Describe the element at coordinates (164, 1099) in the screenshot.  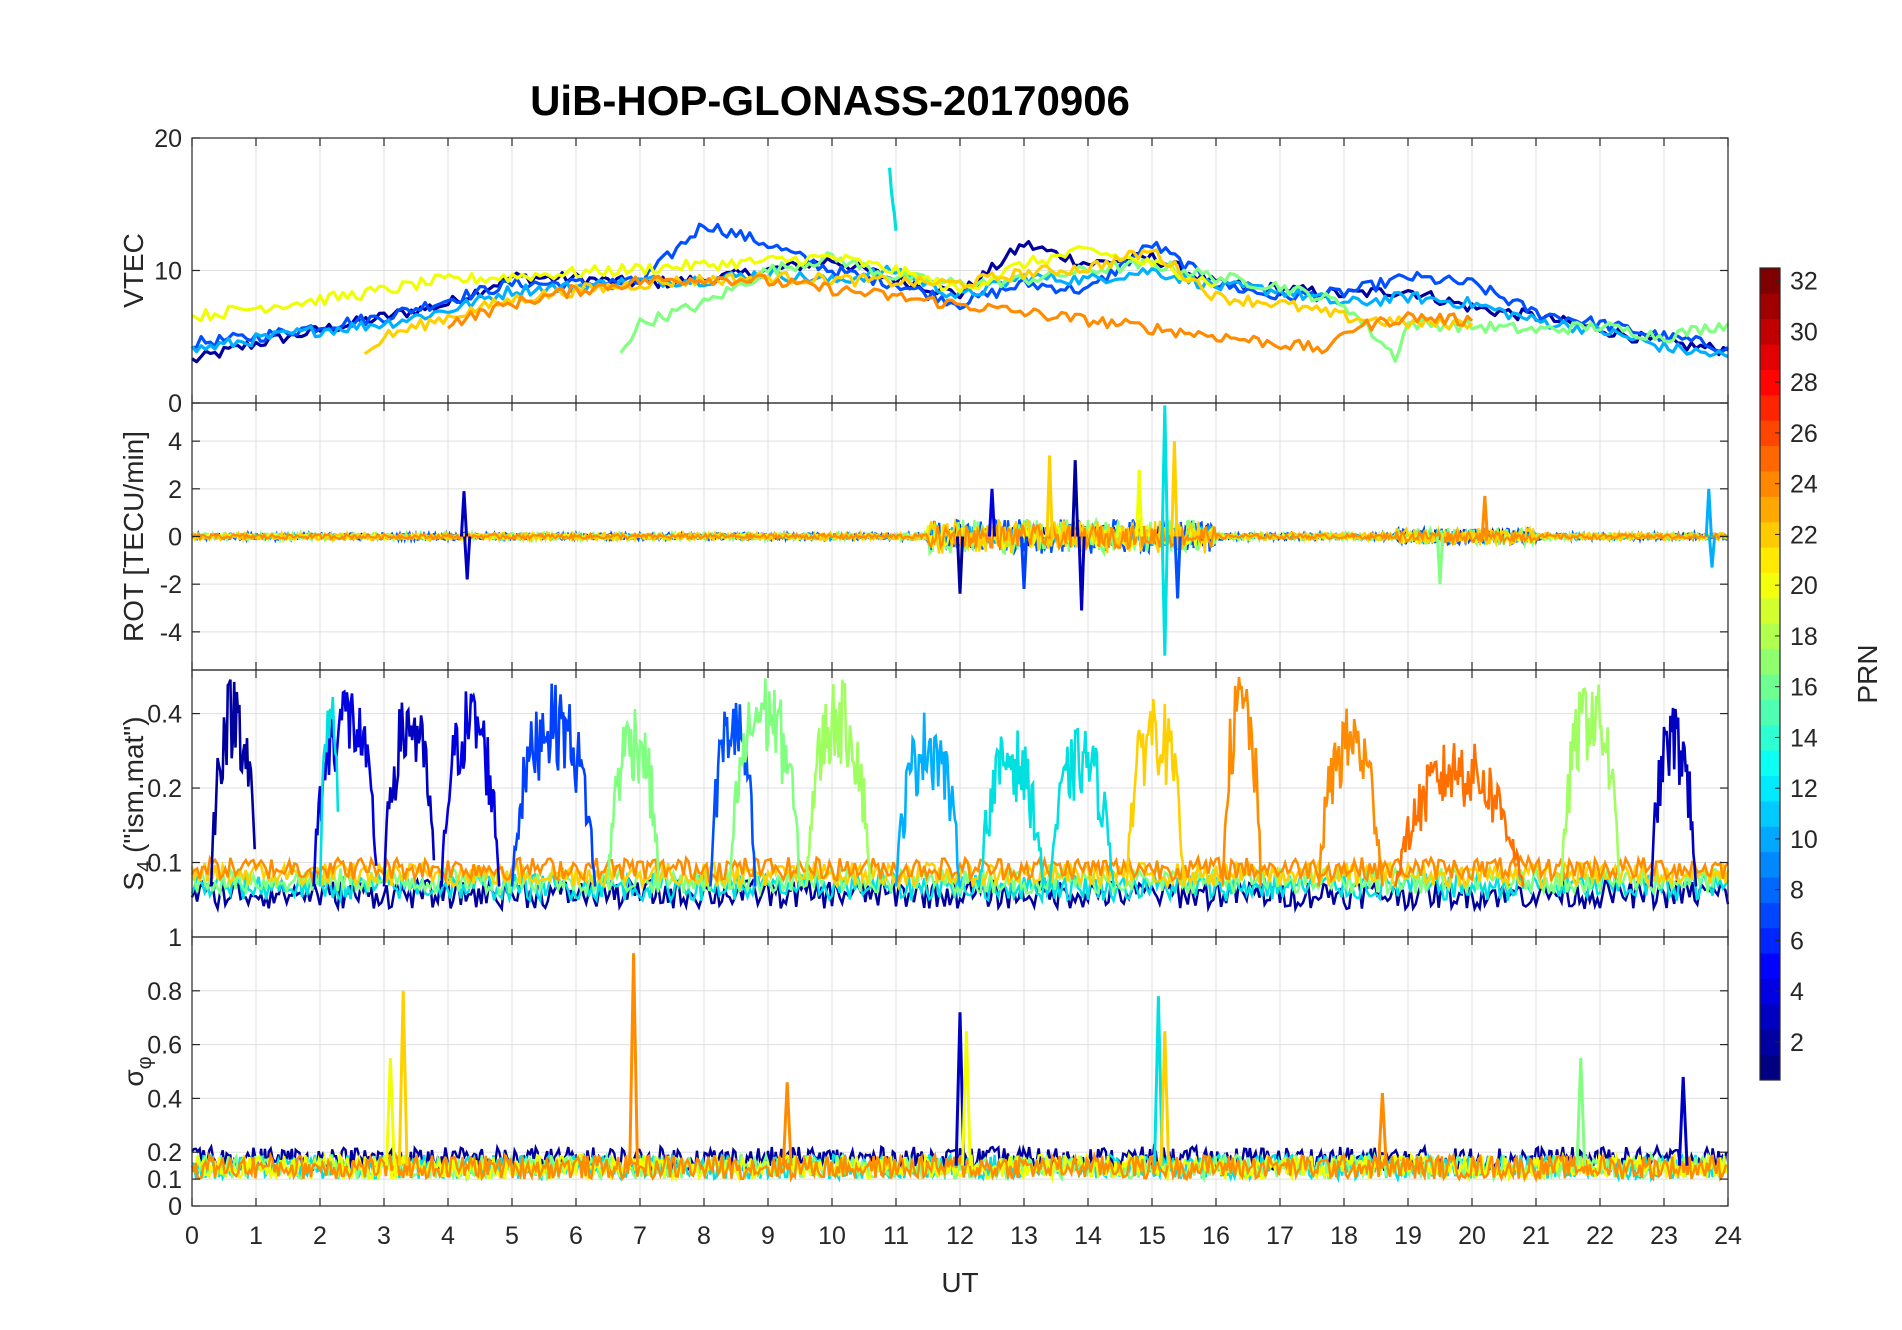
I see `y-tick-label: 0.4` at that location.